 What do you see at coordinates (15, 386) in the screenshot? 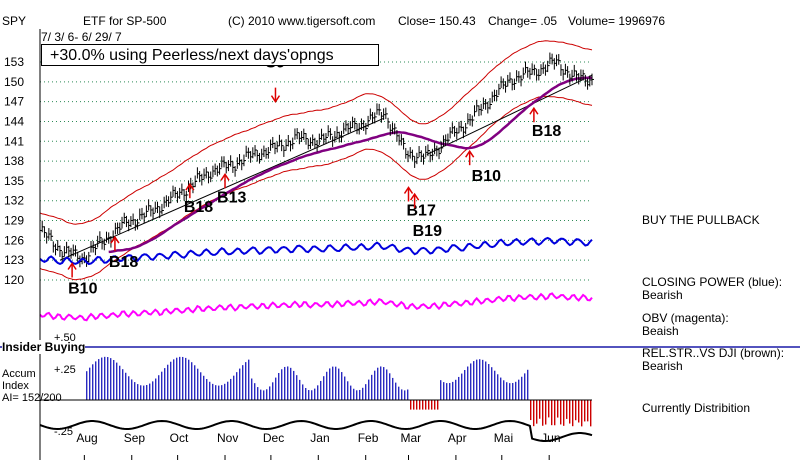
I see `accum-label-line2: Index` at bounding box center [15, 386].